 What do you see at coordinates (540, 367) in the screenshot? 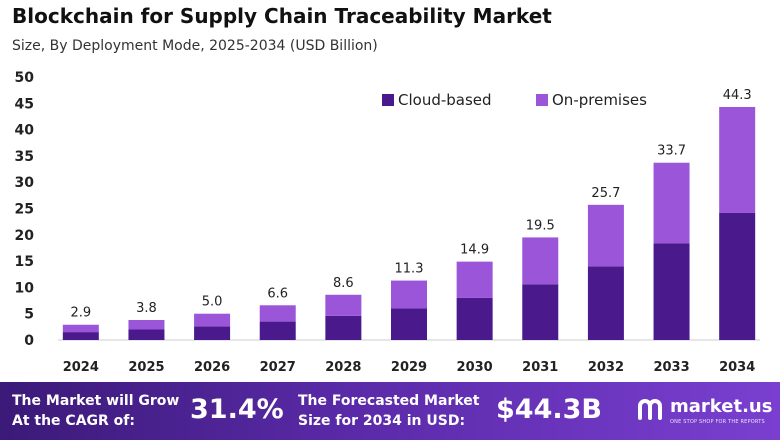
I see `x-tick-label: 2031` at bounding box center [540, 367].